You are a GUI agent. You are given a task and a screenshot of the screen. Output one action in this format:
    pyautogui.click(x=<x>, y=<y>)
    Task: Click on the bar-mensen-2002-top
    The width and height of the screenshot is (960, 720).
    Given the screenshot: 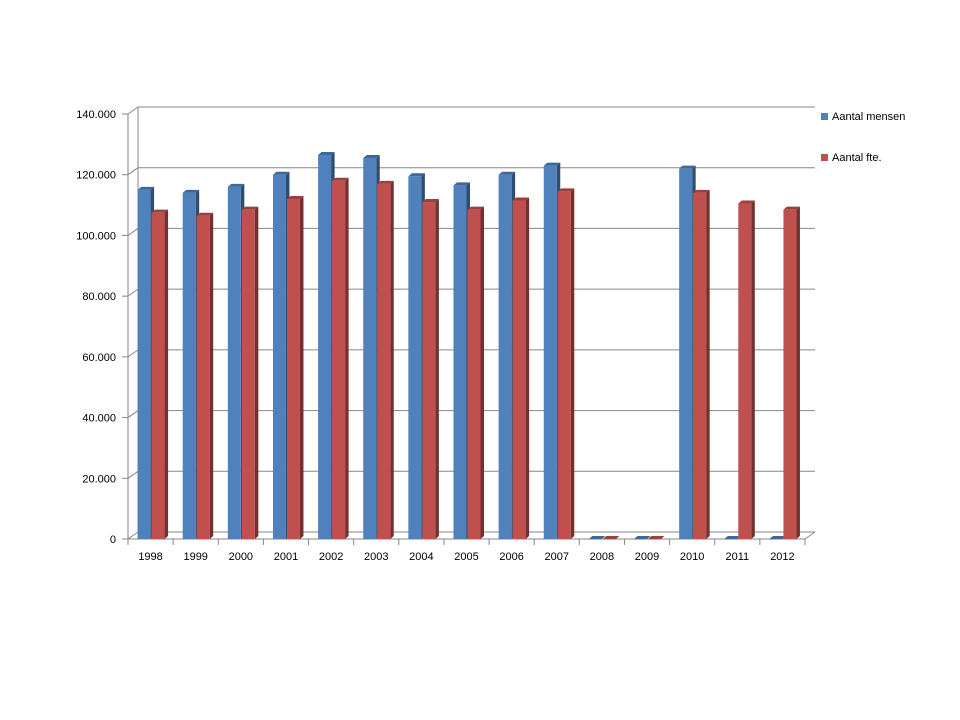 What is the action you would take?
    pyautogui.click(x=326, y=153)
    